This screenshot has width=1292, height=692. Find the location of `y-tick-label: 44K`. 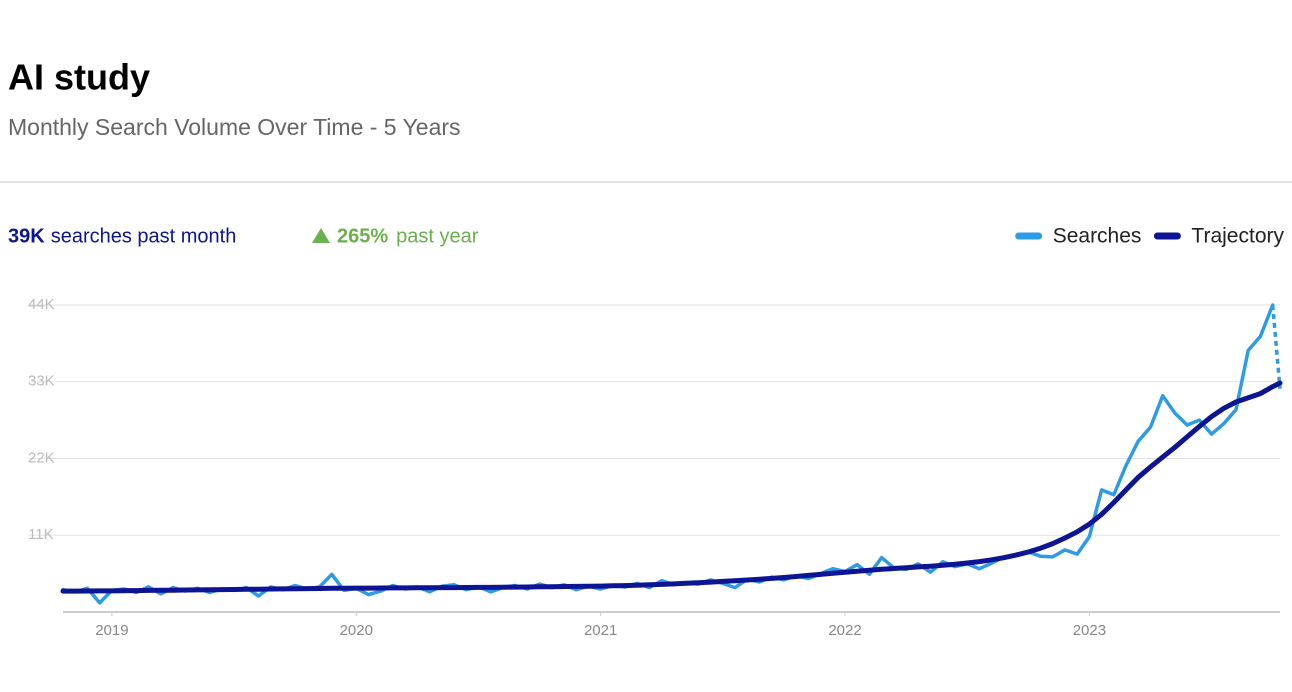

y-tick-label: 44K is located at coordinates (41, 304).